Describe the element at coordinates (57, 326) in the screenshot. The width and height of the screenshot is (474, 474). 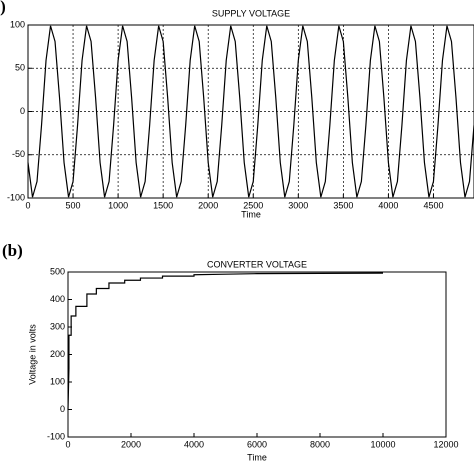
I see `y-tick-label: 300` at that location.